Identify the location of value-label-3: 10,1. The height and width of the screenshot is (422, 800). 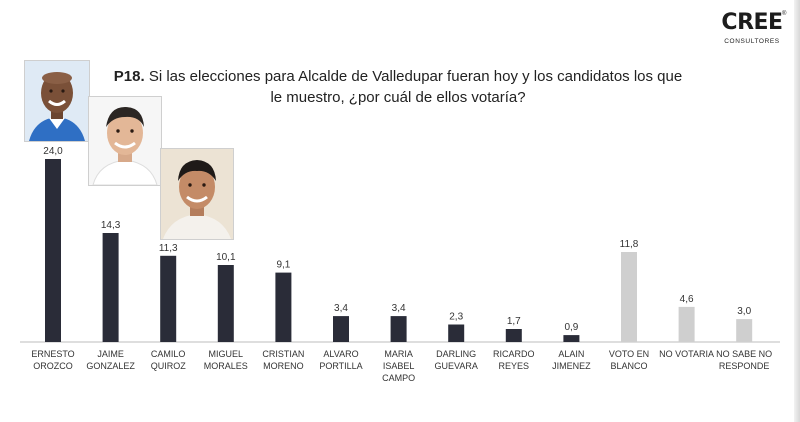
(226, 257).